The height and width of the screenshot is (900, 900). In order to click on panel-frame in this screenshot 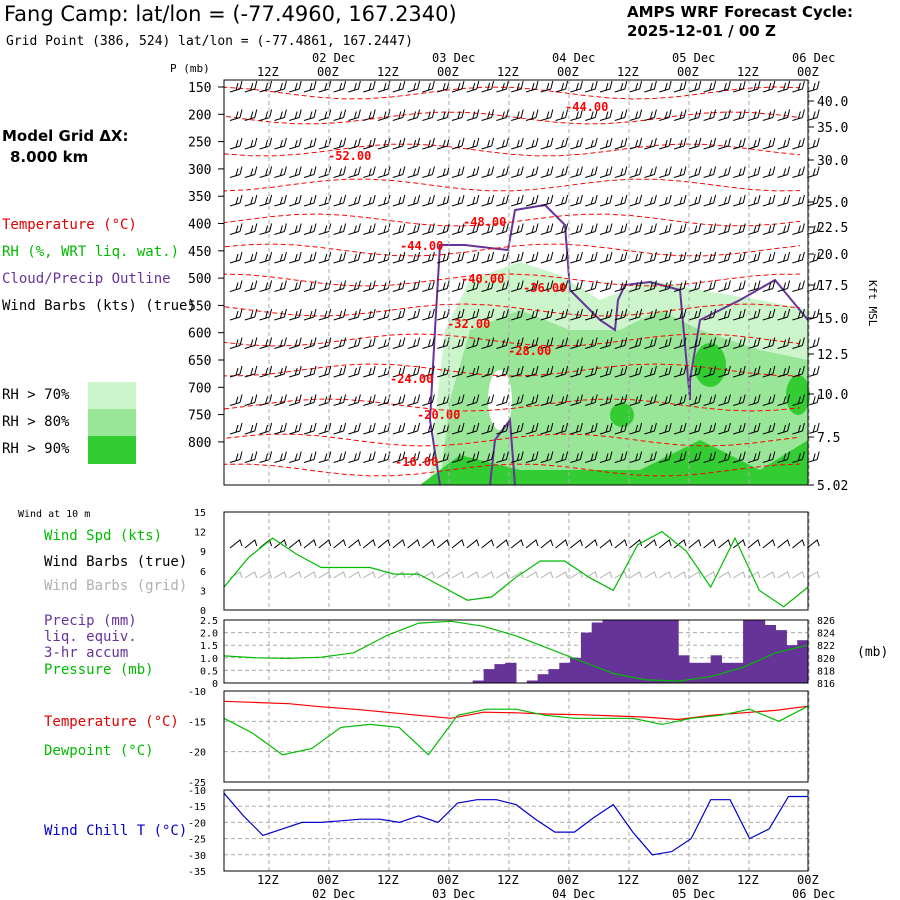, I will do `click(516, 561)`.